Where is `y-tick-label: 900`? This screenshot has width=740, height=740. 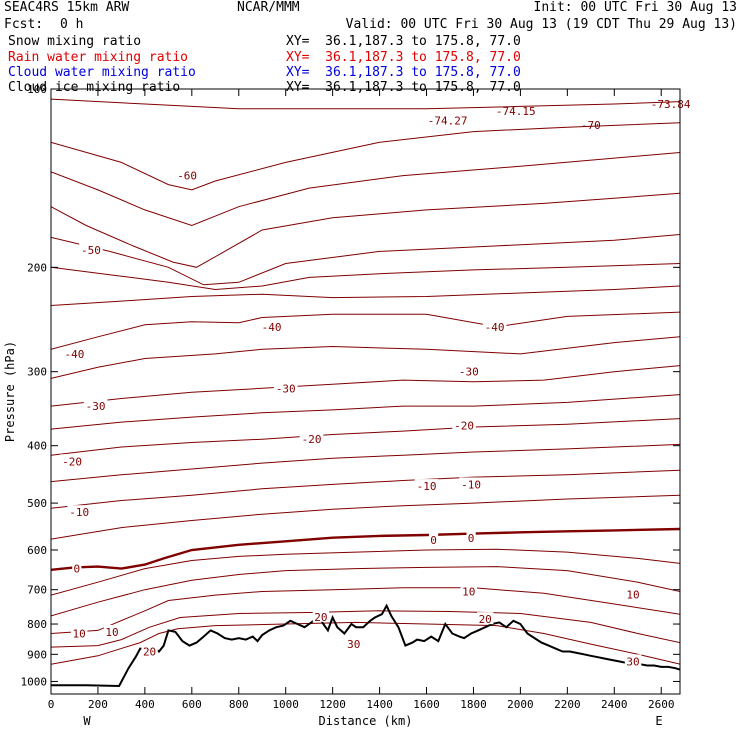
y-tick-label: 900 is located at coordinates (37, 654).